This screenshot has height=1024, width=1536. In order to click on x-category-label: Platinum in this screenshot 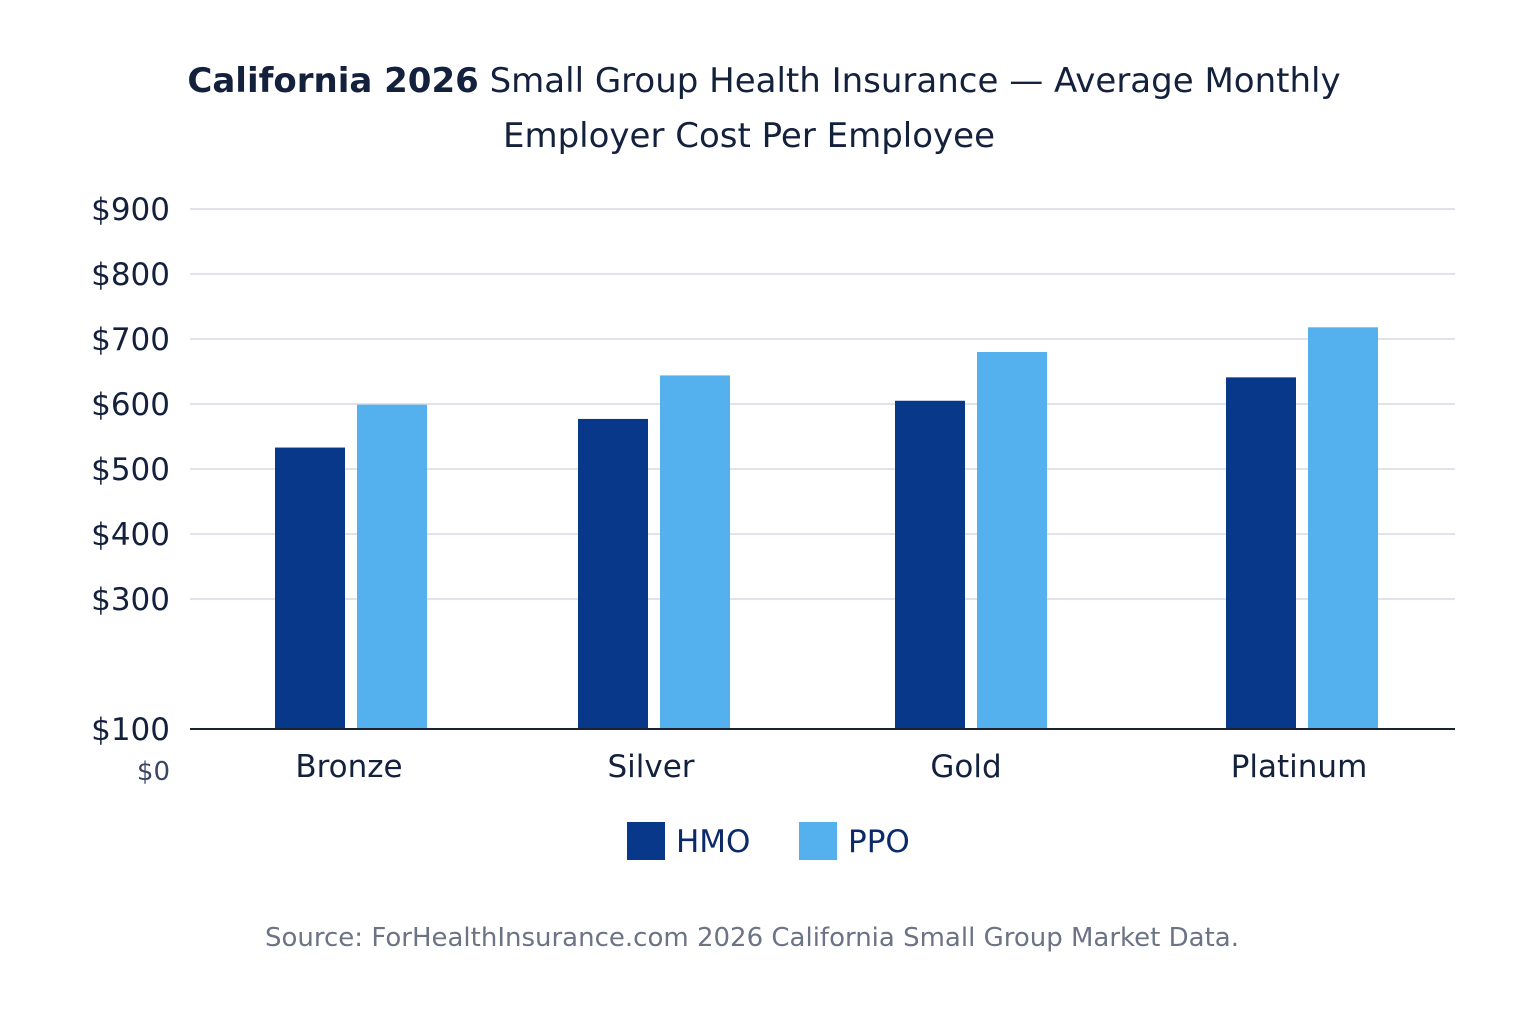, I will do `click(1299, 767)`.